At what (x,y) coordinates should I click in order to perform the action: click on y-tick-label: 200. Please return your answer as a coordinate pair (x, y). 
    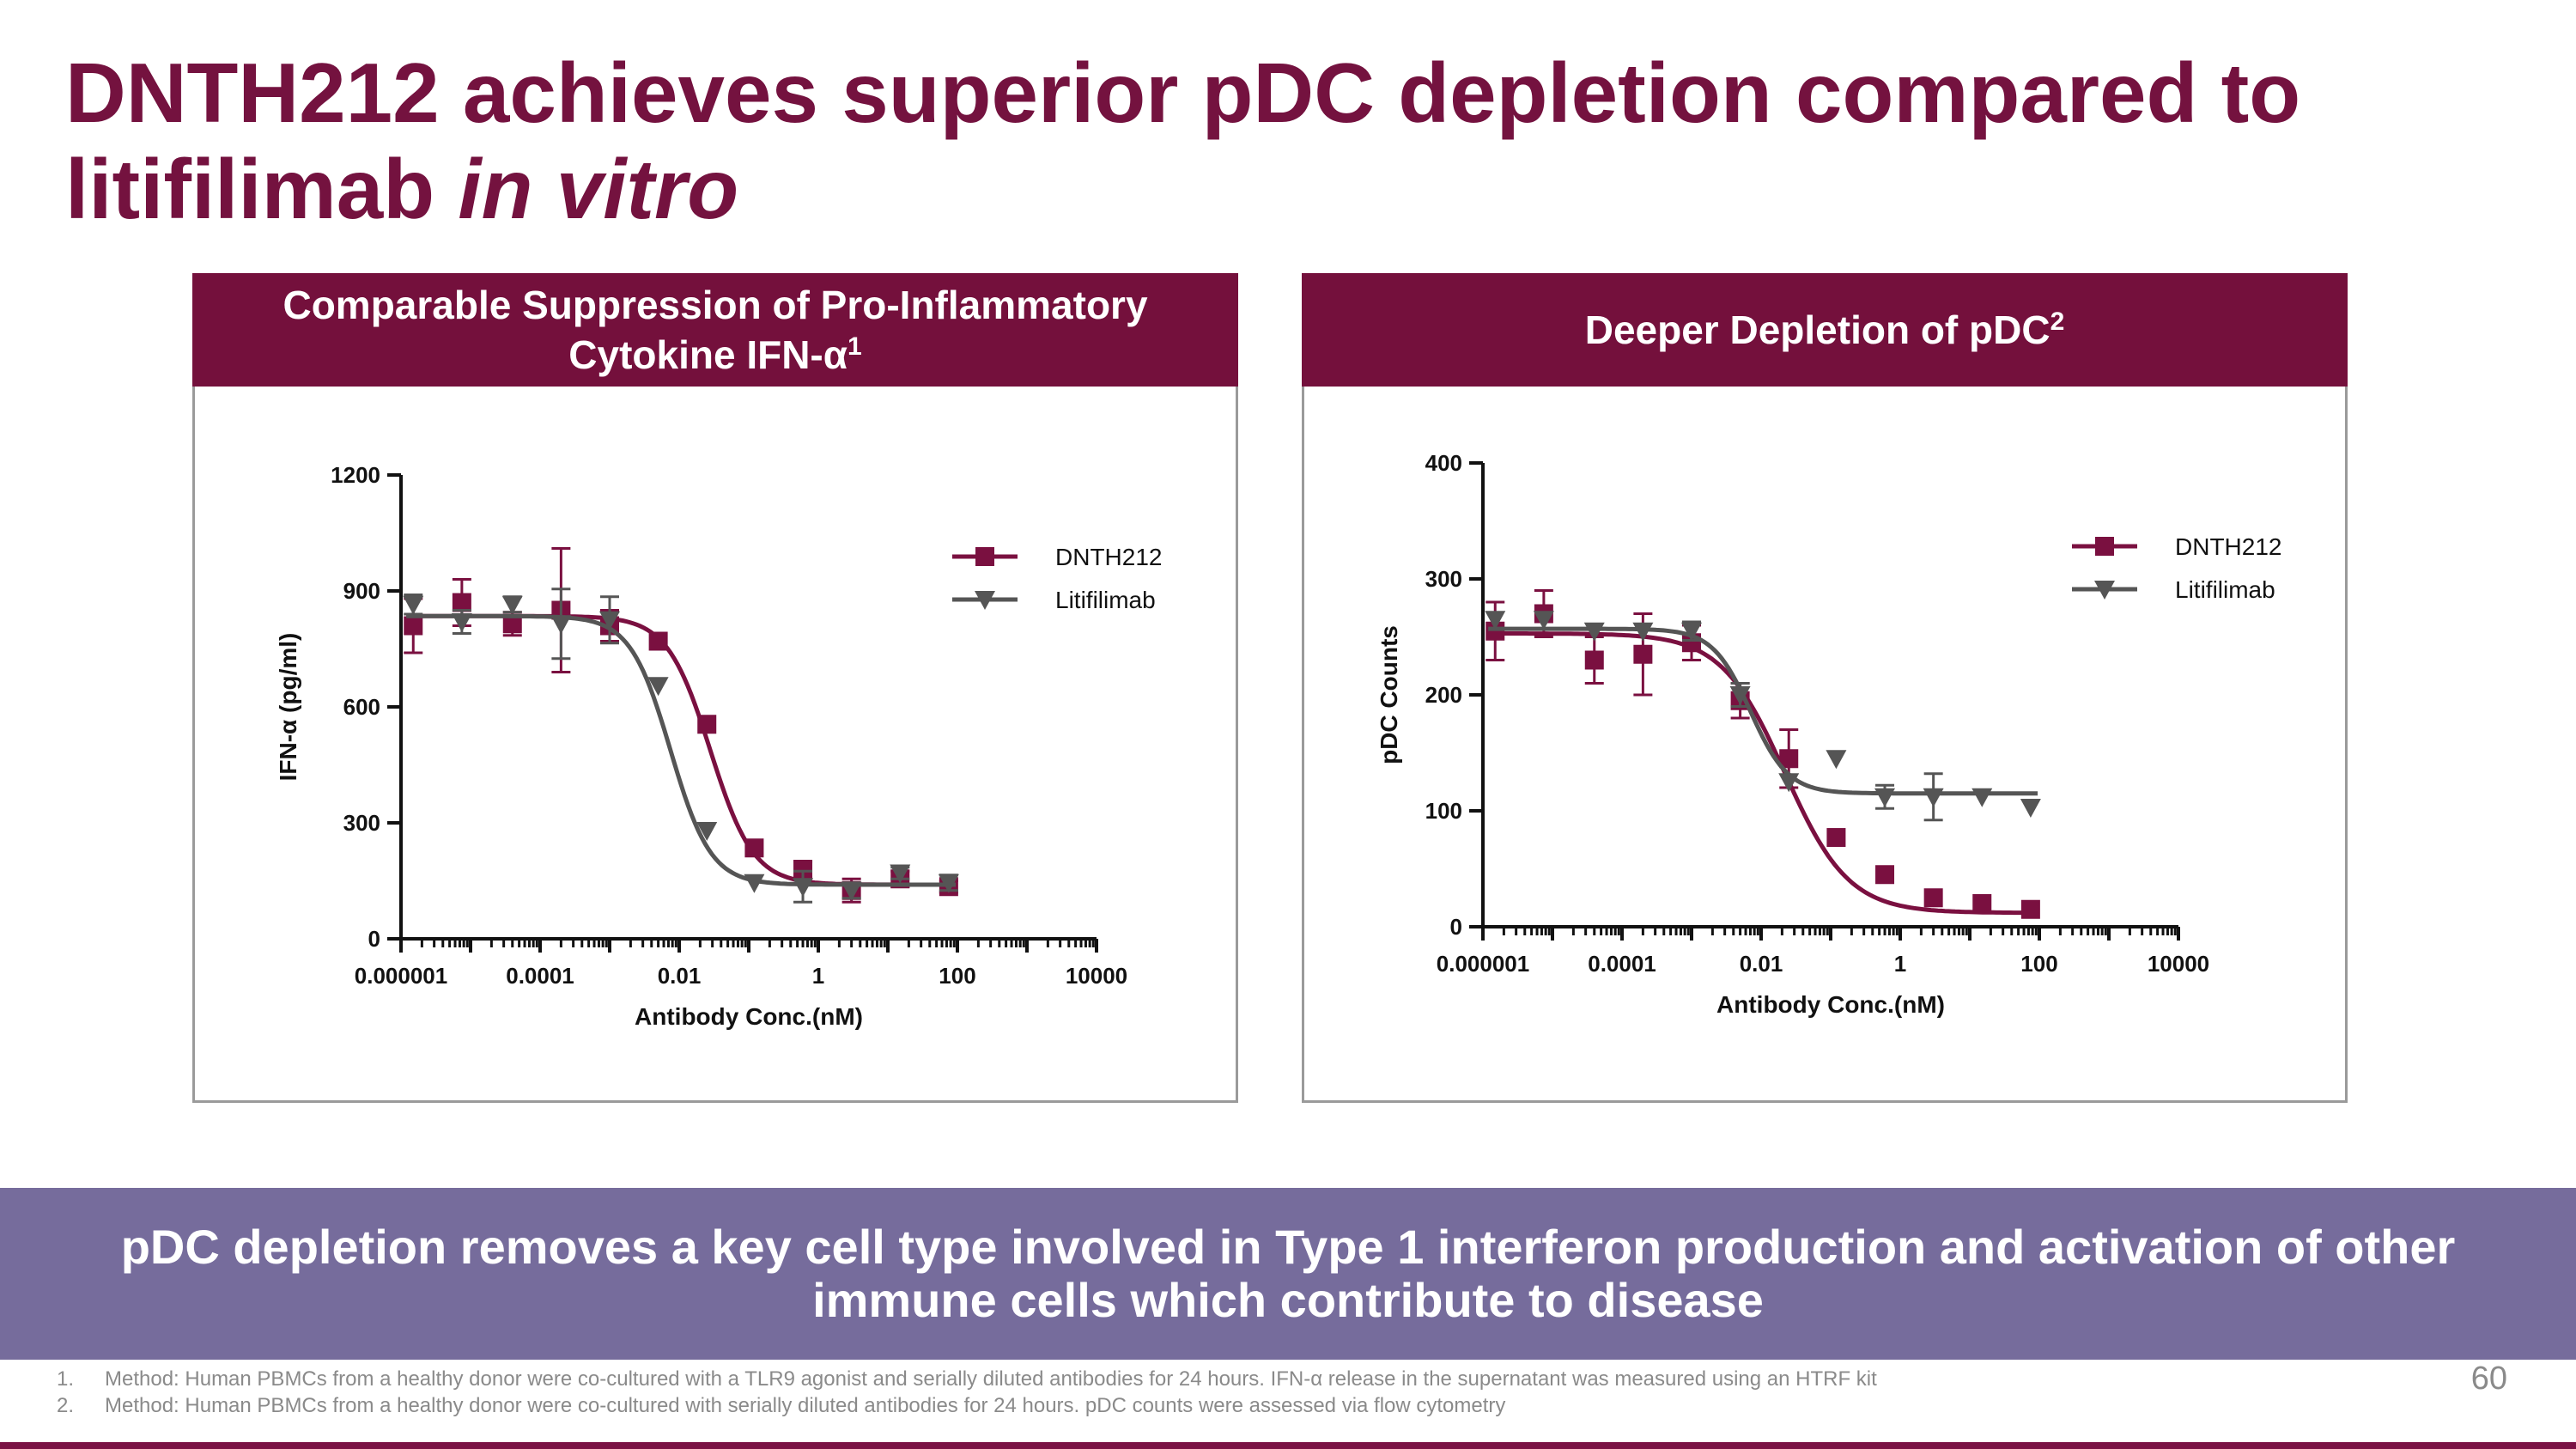
    Looking at the image, I should click on (1444, 695).